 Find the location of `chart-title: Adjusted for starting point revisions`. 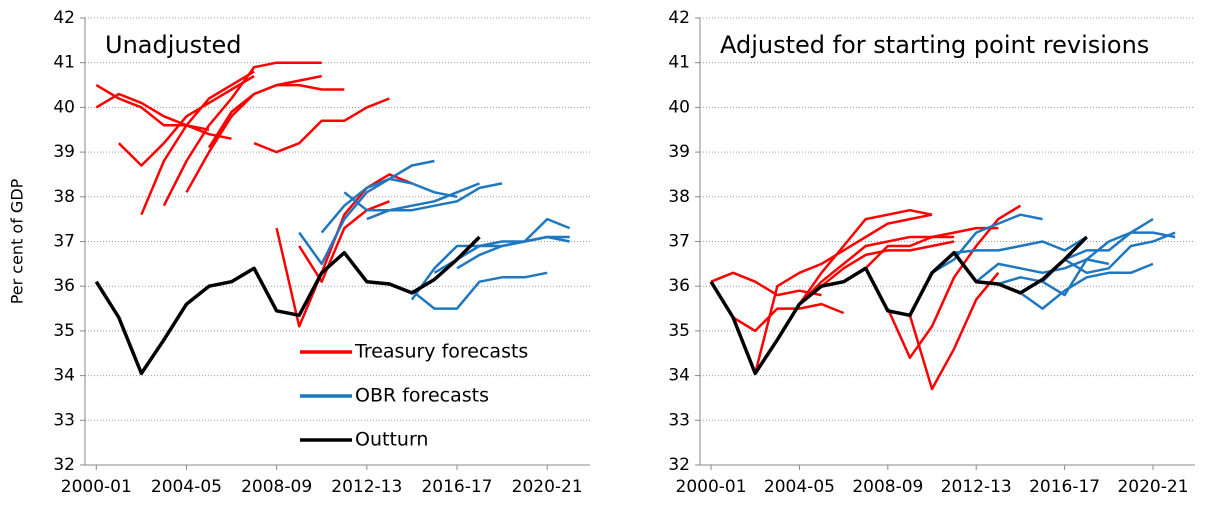

chart-title: Adjusted for starting point revisions is located at coordinates (934, 45).